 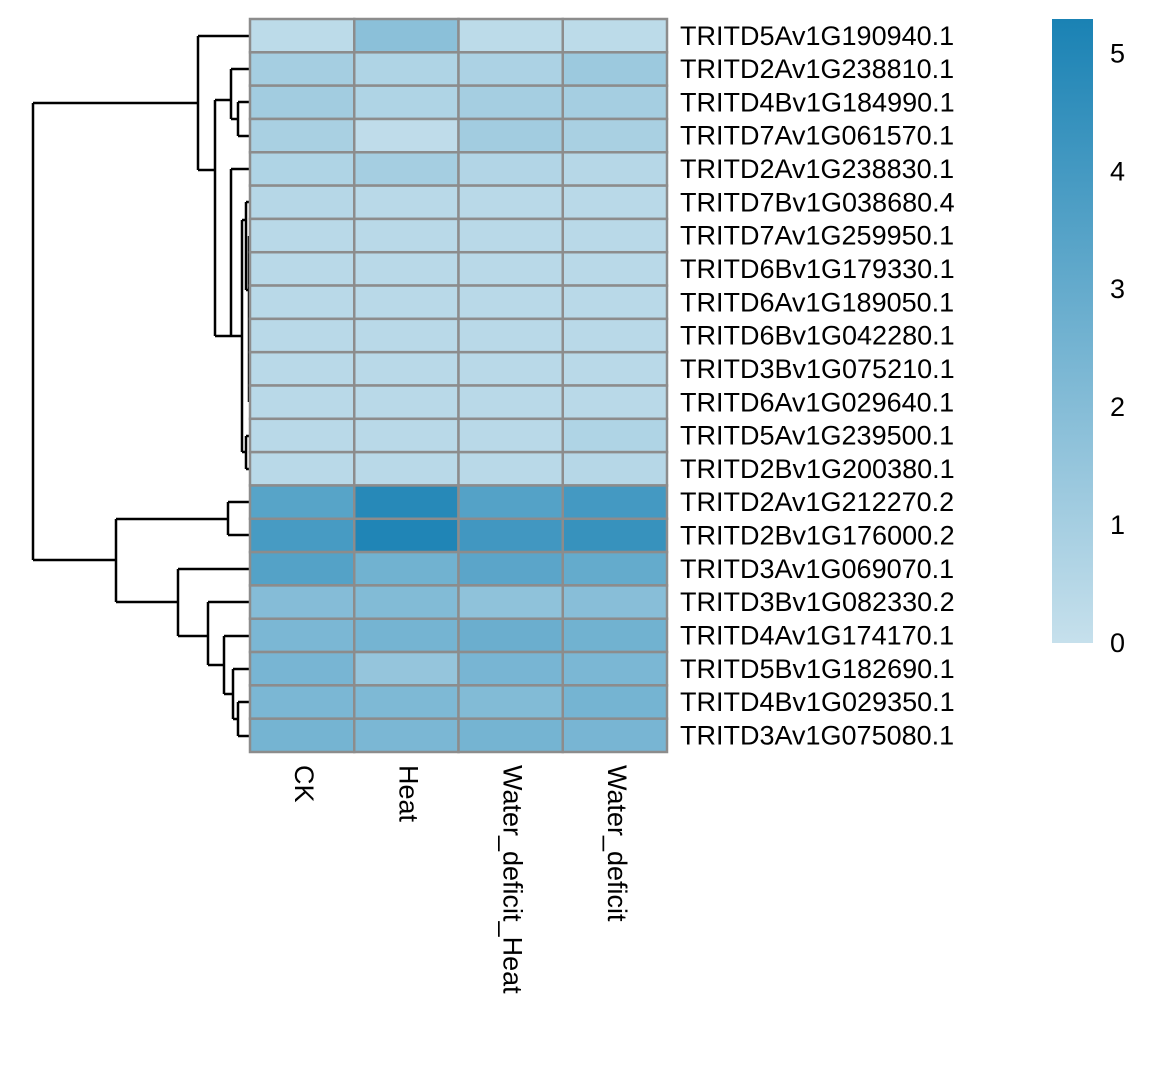 What do you see at coordinates (817, 269) in the screenshot?
I see `row-label: TRITD6Bv1G179330.1` at bounding box center [817, 269].